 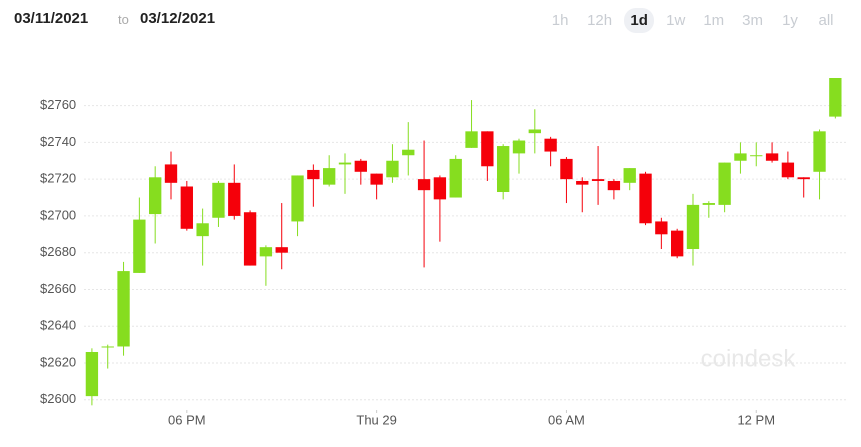 What do you see at coordinates (756, 419) in the screenshot?
I see `x-tick-label: 12 PM` at bounding box center [756, 419].